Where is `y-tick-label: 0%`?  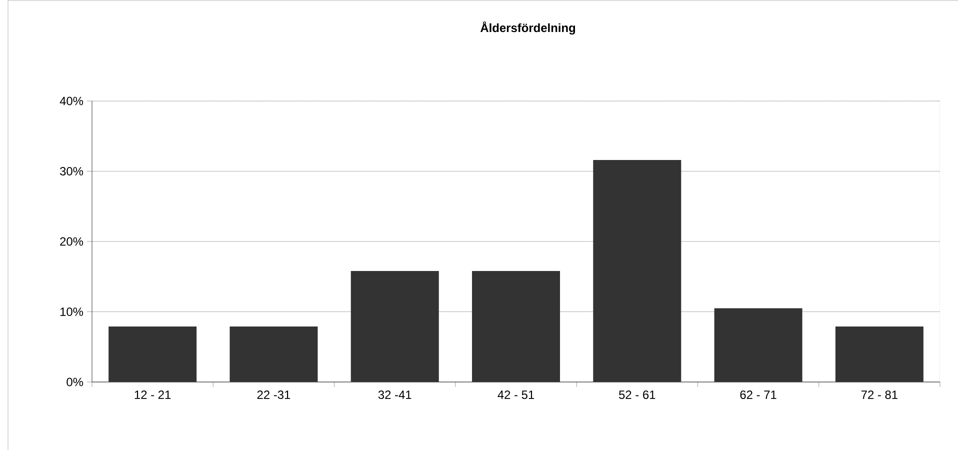 y-tick-label: 0% is located at coordinates (75, 382).